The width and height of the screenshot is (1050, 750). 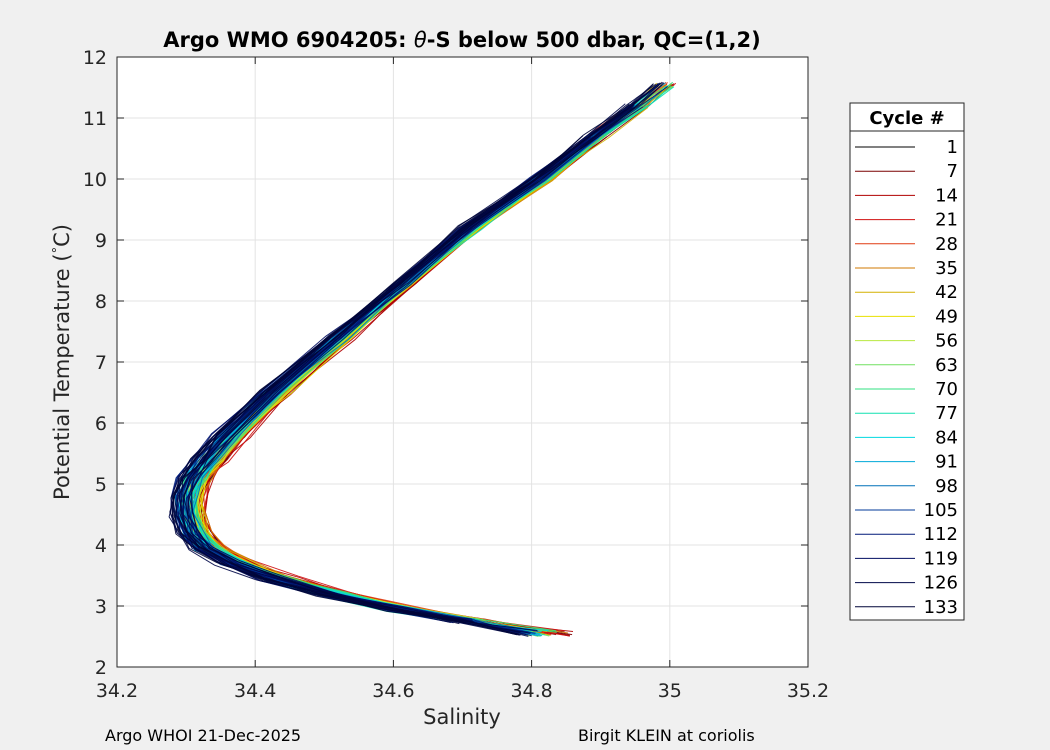 What do you see at coordinates (946, 316) in the screenshot?
I see `legend-label: 49` at bounding box center [946, 316].